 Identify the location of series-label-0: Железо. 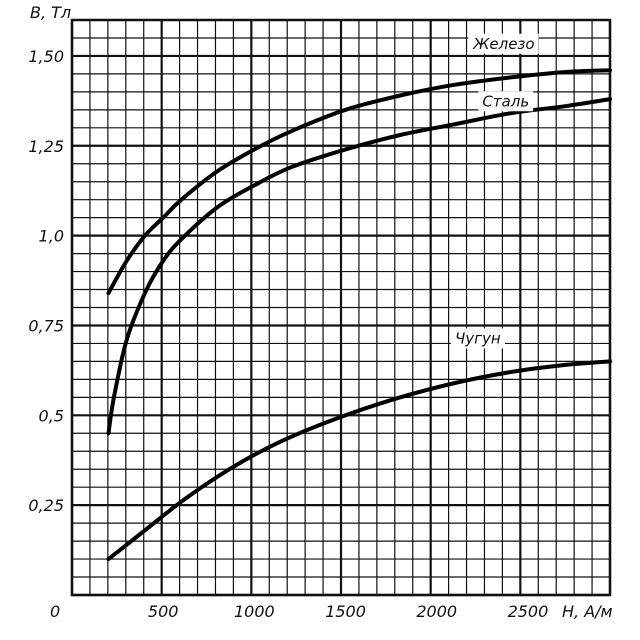
(503, 44).